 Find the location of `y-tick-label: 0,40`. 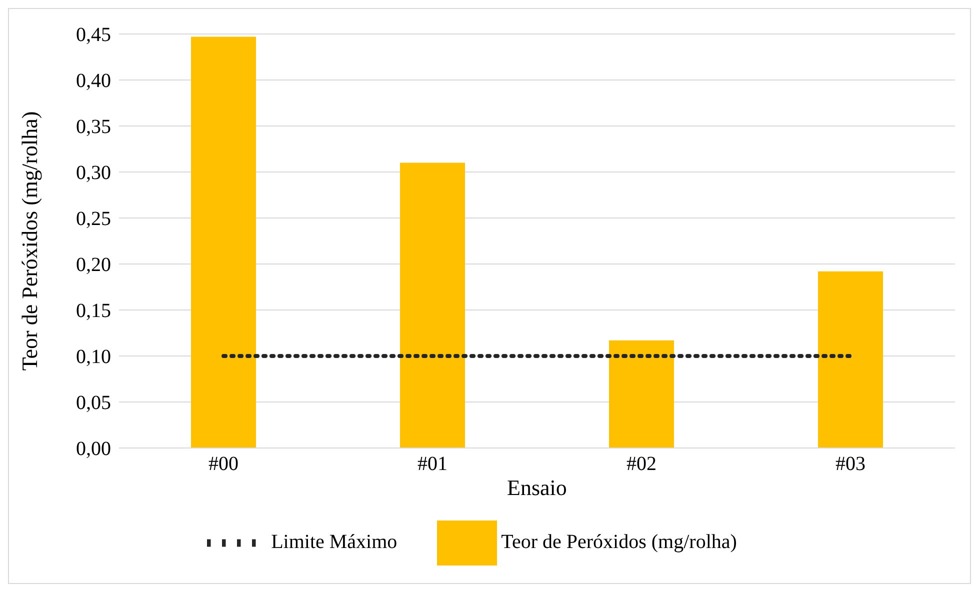

y-tick-label: 0,40 is located at coordinates (93, 81).